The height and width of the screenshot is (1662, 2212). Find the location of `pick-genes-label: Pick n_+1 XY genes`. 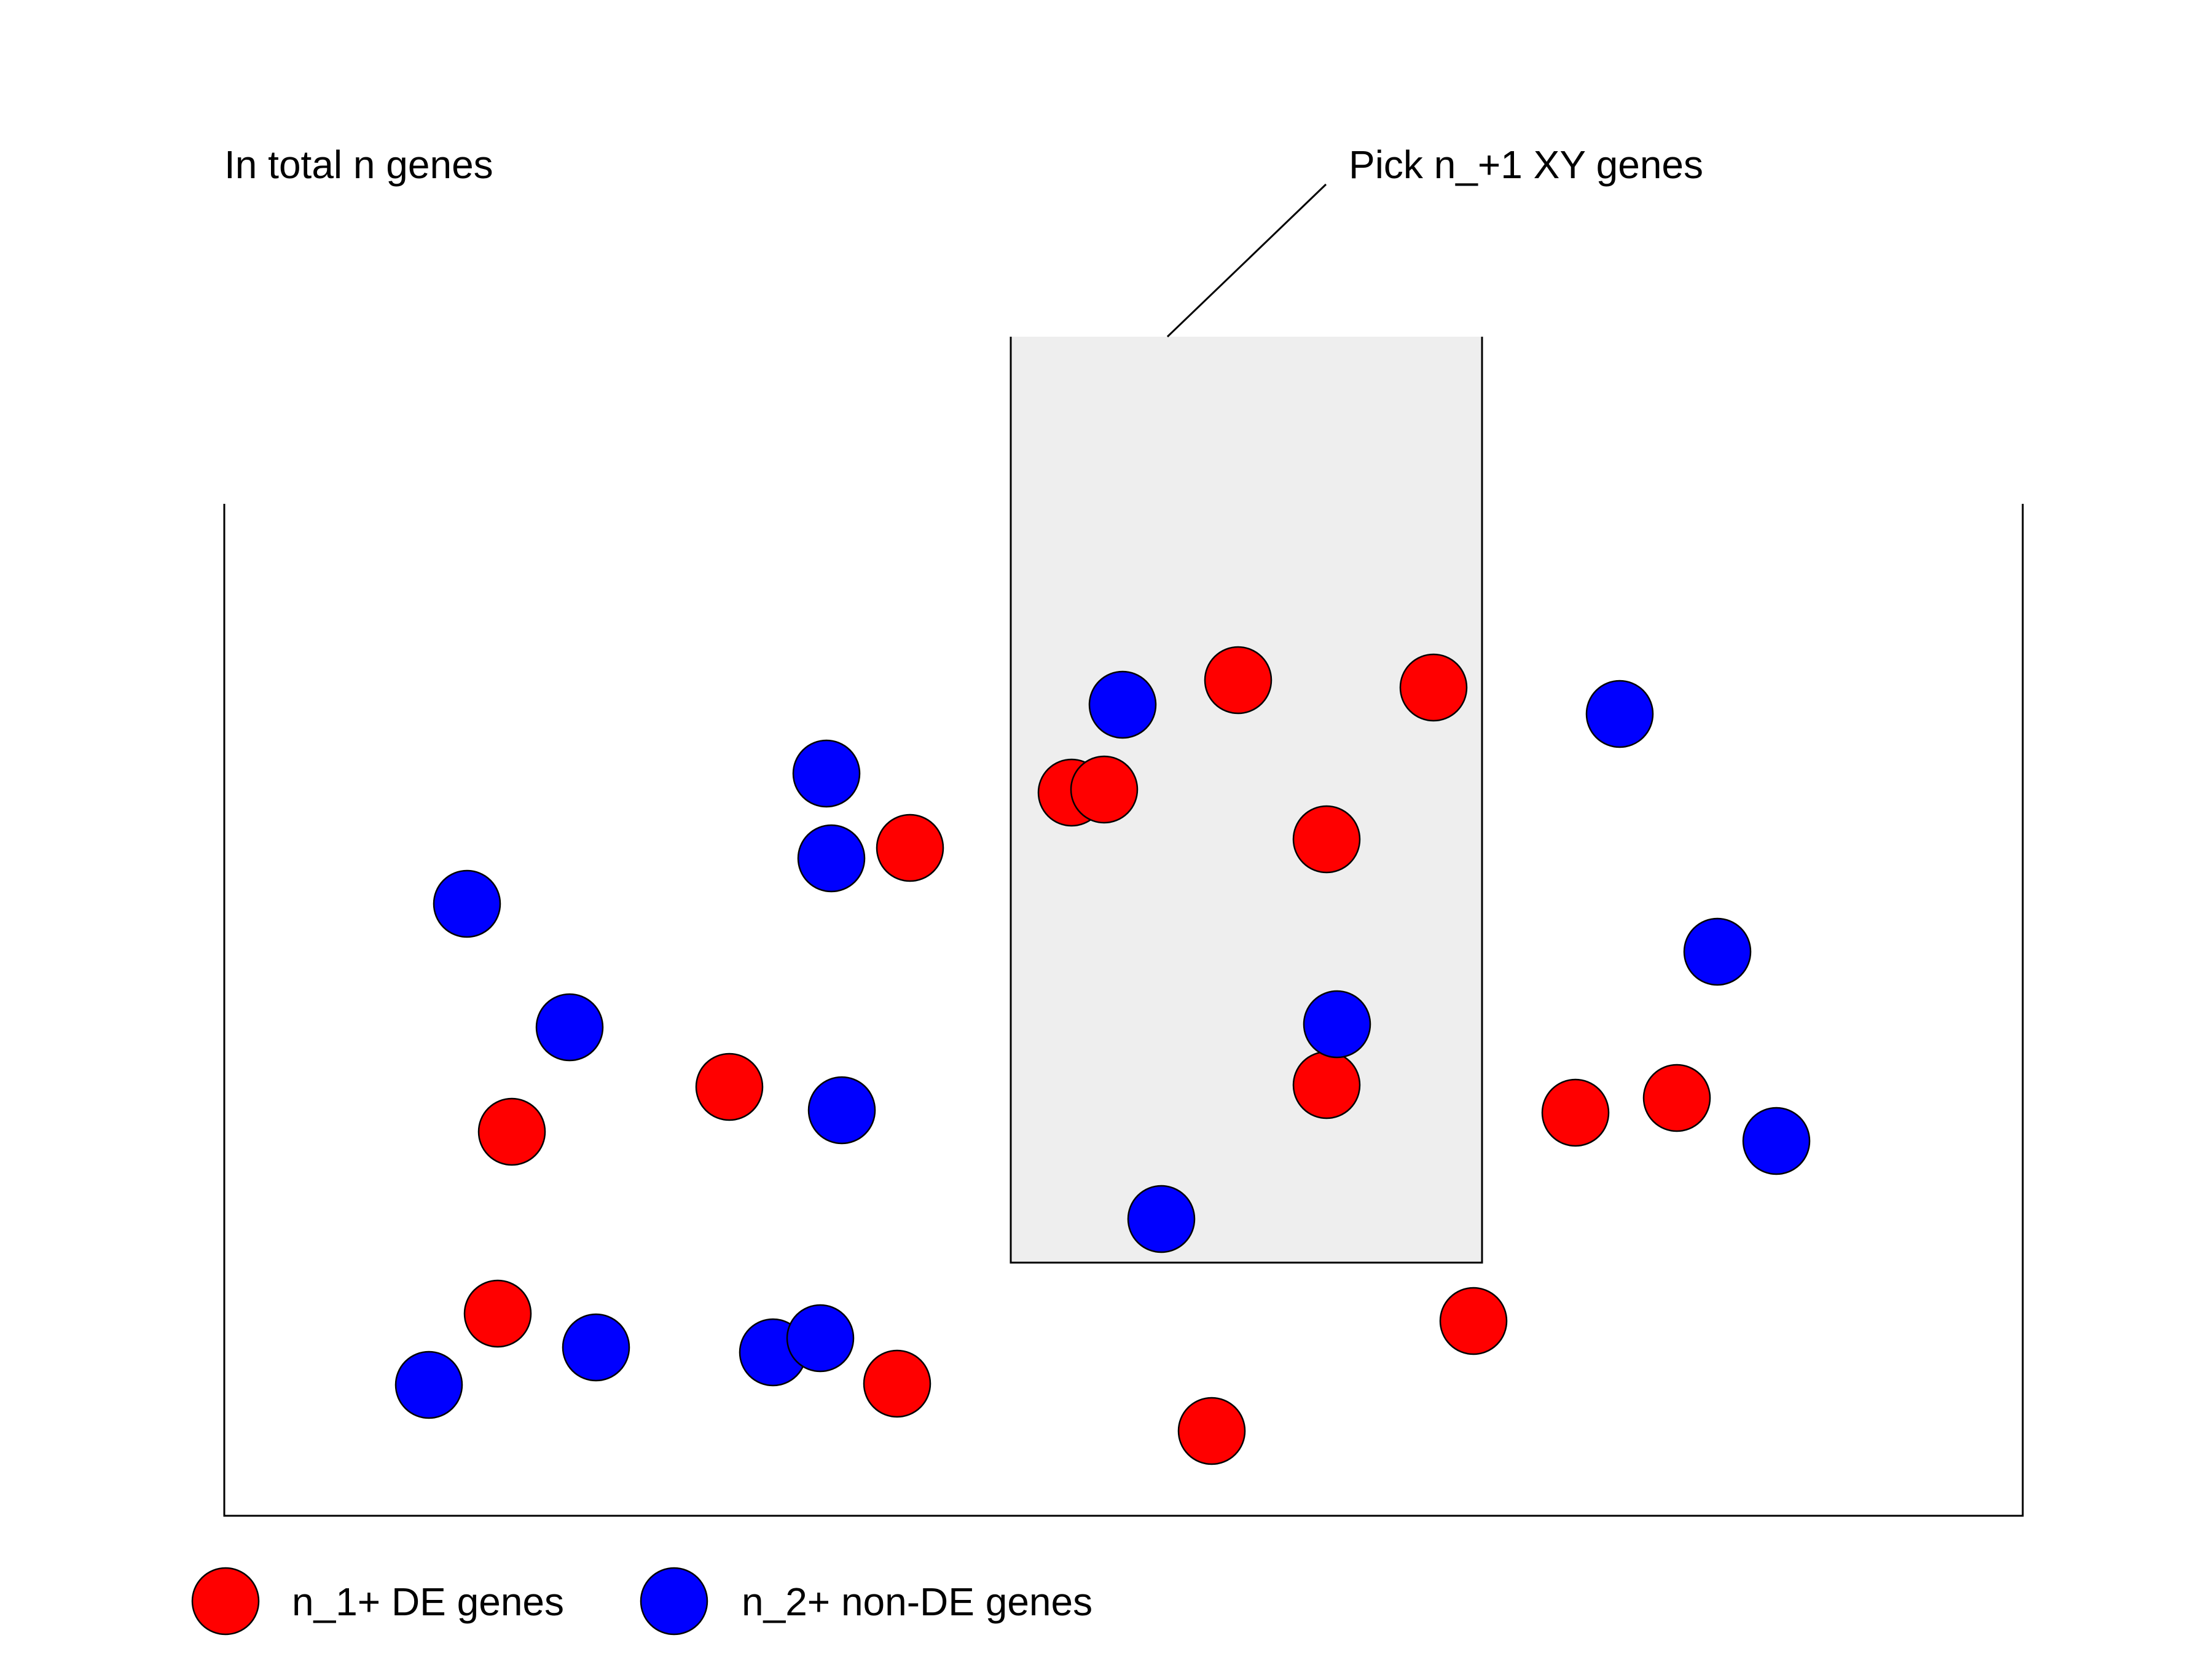

pick-genes-label: Pick n_+1 XY genes is located at coordinates (1526, 165).